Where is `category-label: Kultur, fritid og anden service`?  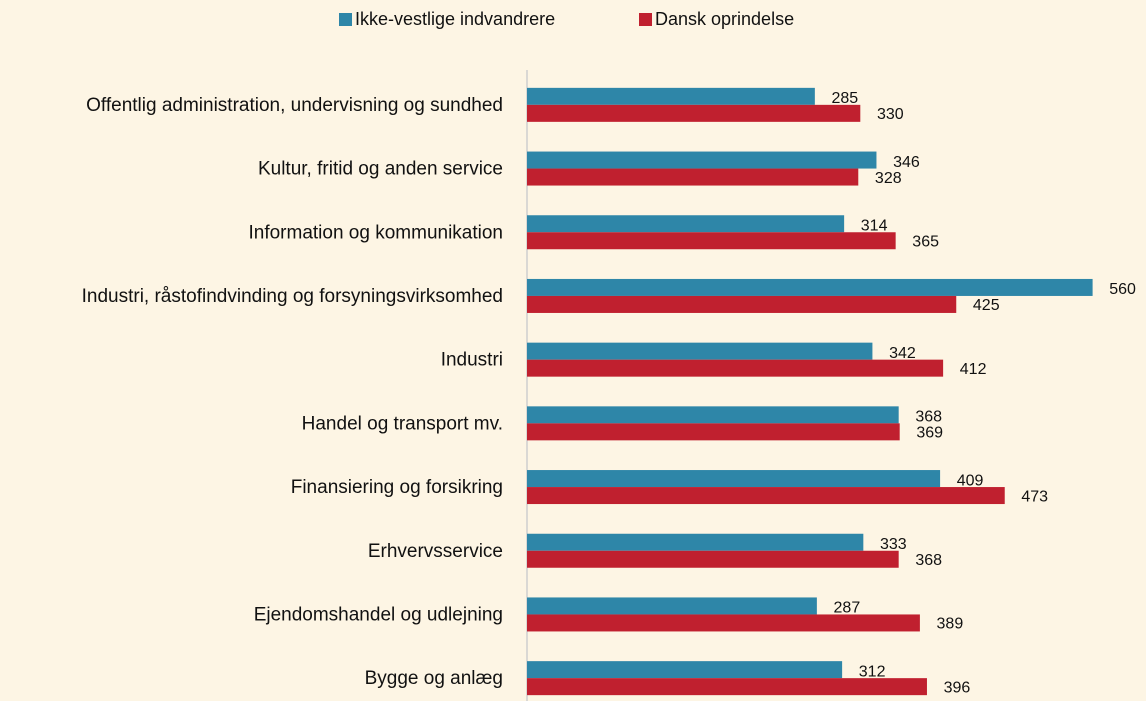 category-label: Kultur, fritid og anden service is located at coordinates (380, 169).